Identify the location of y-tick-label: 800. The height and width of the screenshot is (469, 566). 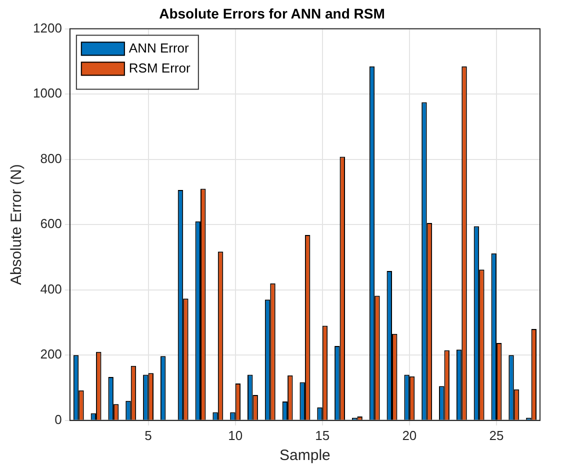
(51, 158).